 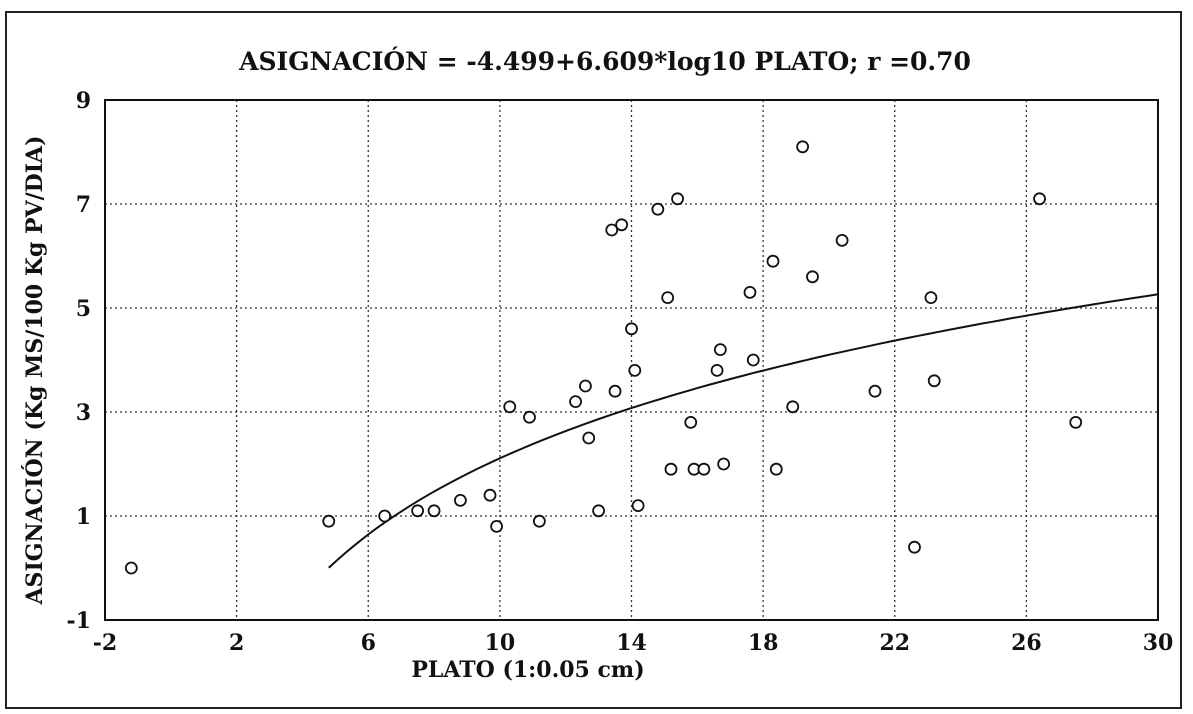 I want to click on y-tick-label: 3, so click(x=83, y=413).